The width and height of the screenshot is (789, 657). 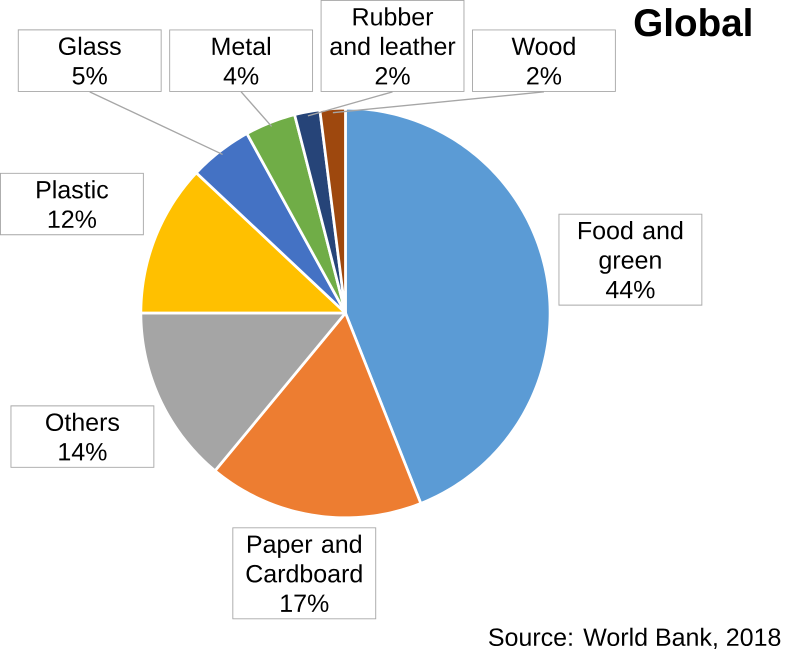 I want to click on slice-label: Wood, so click(x=543, y=46).